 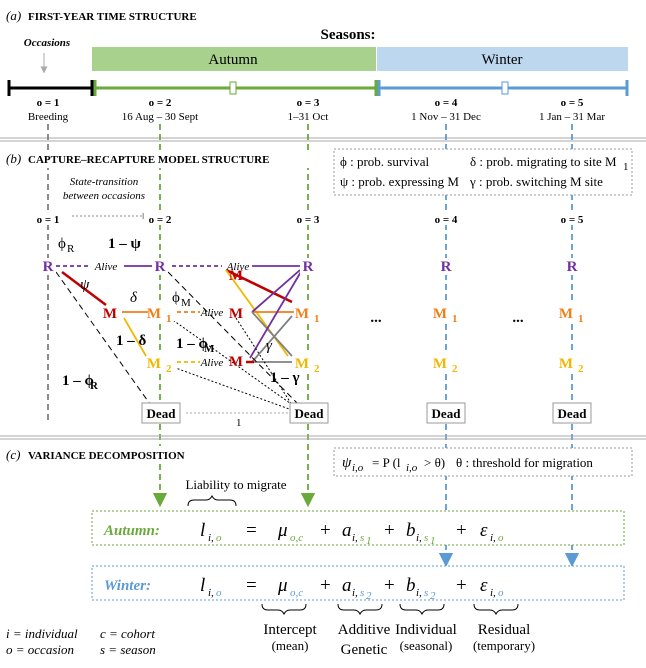 I want to click on state-m1-o3: M 1, so click(x=308, y=314).